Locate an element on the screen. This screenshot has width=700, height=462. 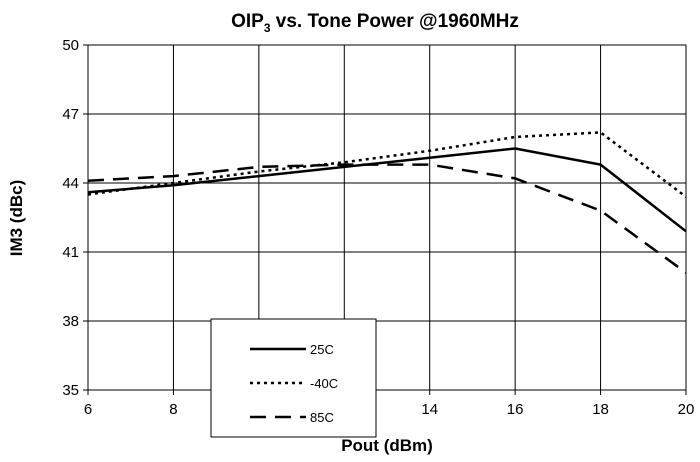
series-line--40C is located at coordinates (387, 164).